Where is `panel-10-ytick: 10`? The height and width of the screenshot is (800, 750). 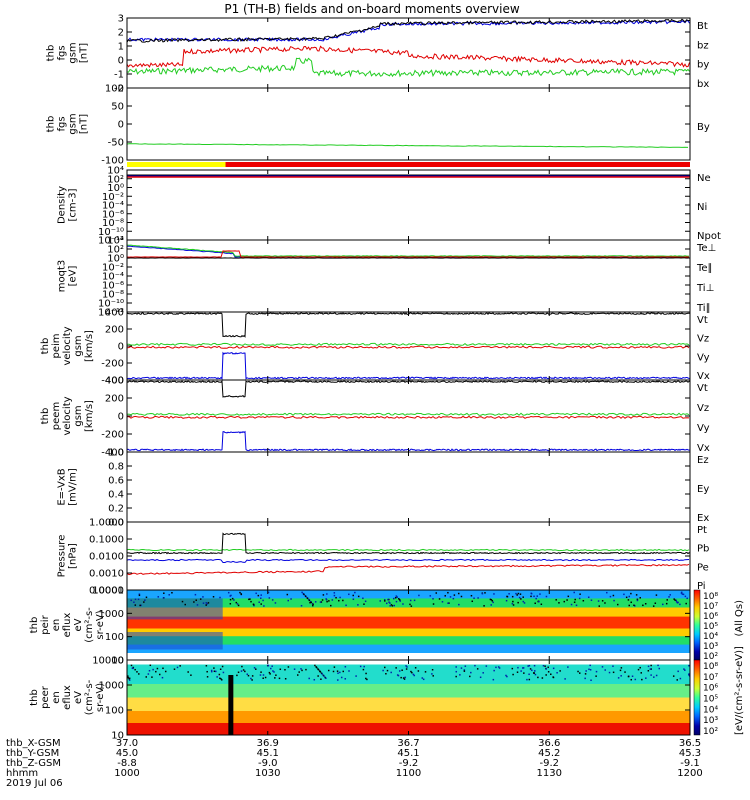 panel-10-ytick: 10 is located at coordinates (117, 736).